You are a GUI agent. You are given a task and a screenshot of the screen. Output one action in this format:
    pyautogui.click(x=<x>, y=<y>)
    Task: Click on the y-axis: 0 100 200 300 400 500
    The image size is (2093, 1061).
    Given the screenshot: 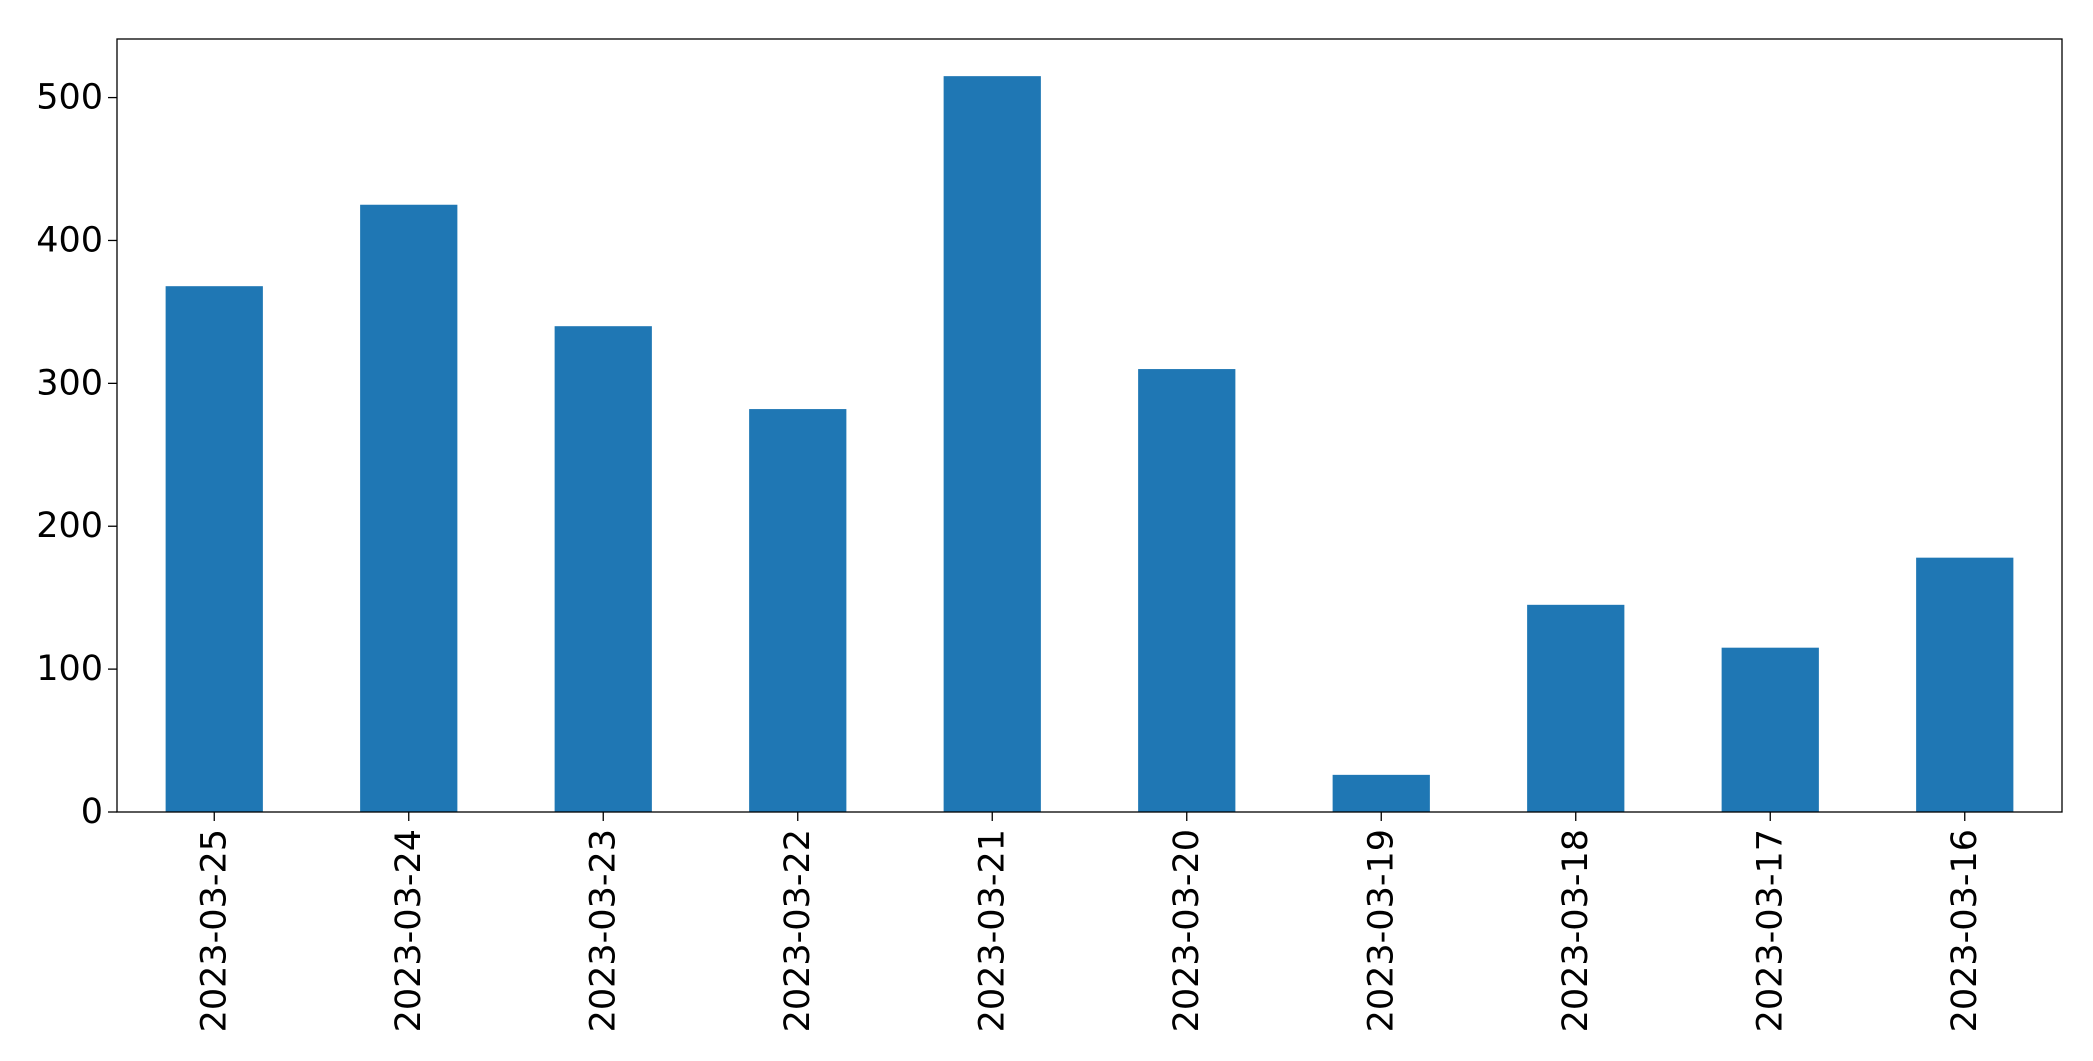 What is the action you would take?
    pyautogui.click(x=76, y=455)
    